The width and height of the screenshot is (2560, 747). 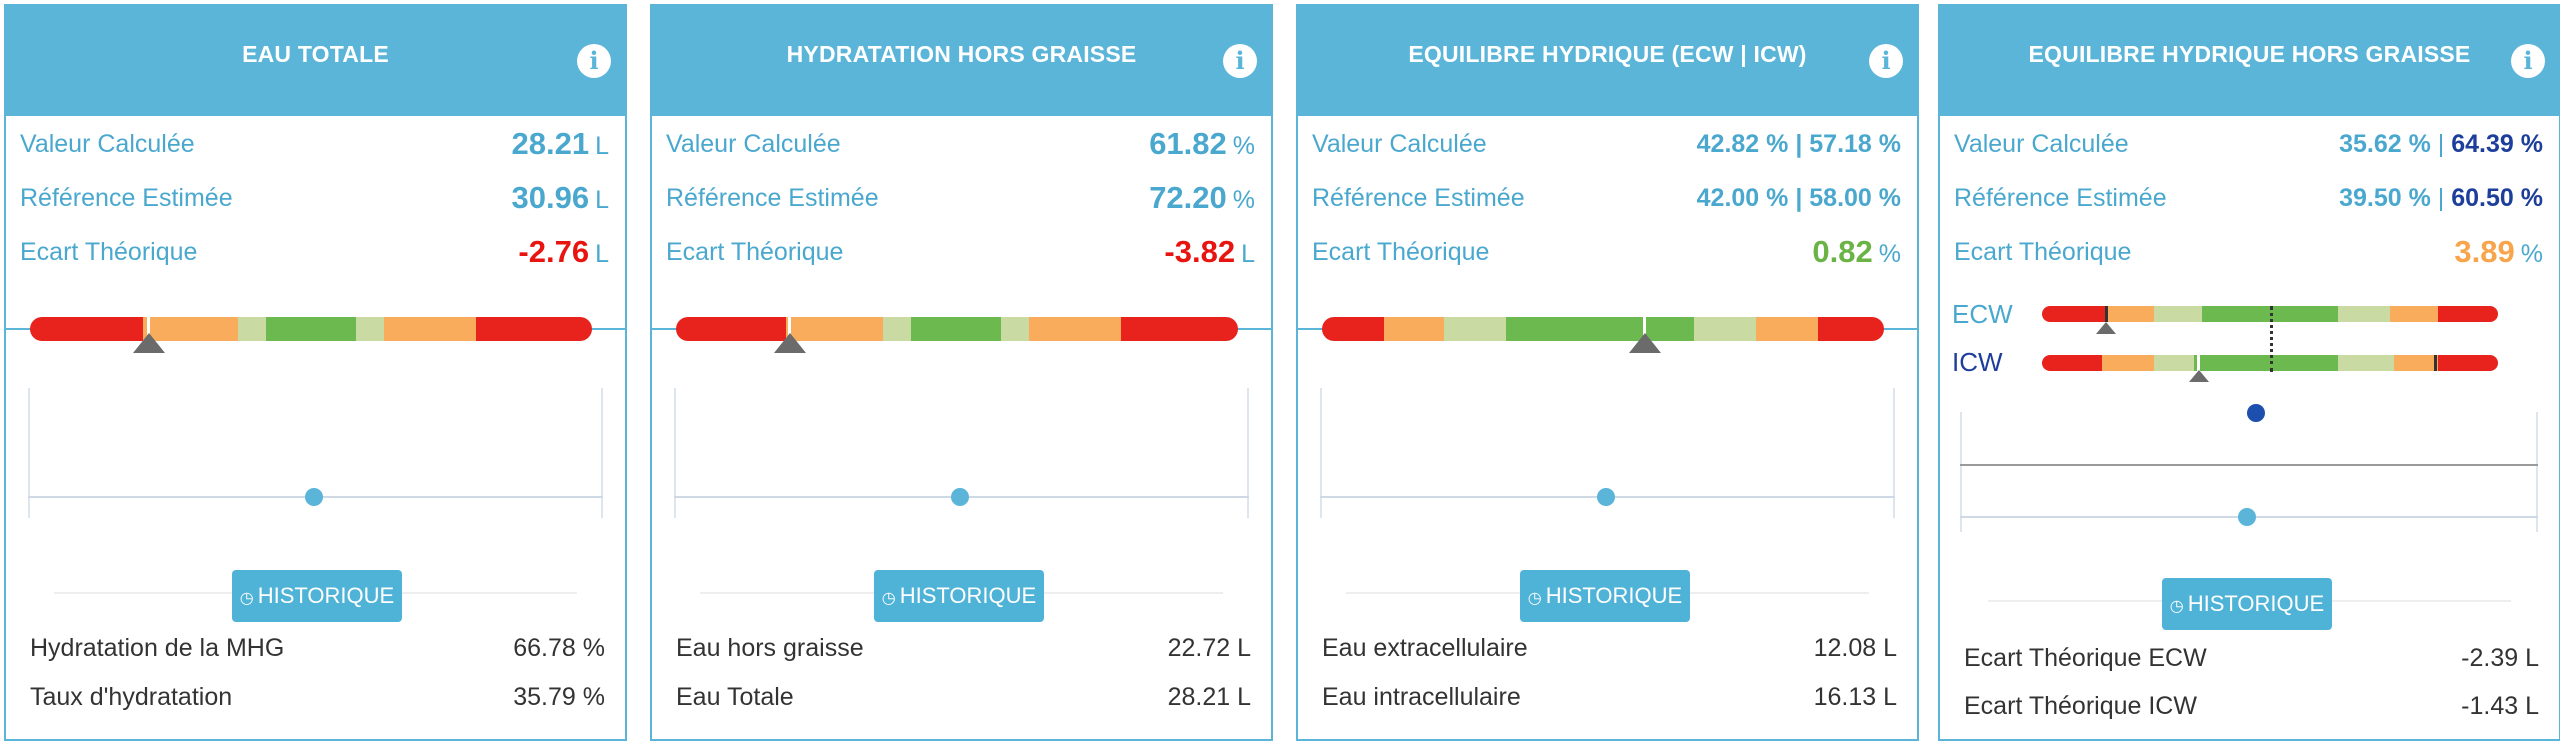 What do you see at coordinates (963, 651) in the screenshot?
I see `footer-row: Eau hors graisse 22.72 L` at bounding box center [963, 651].